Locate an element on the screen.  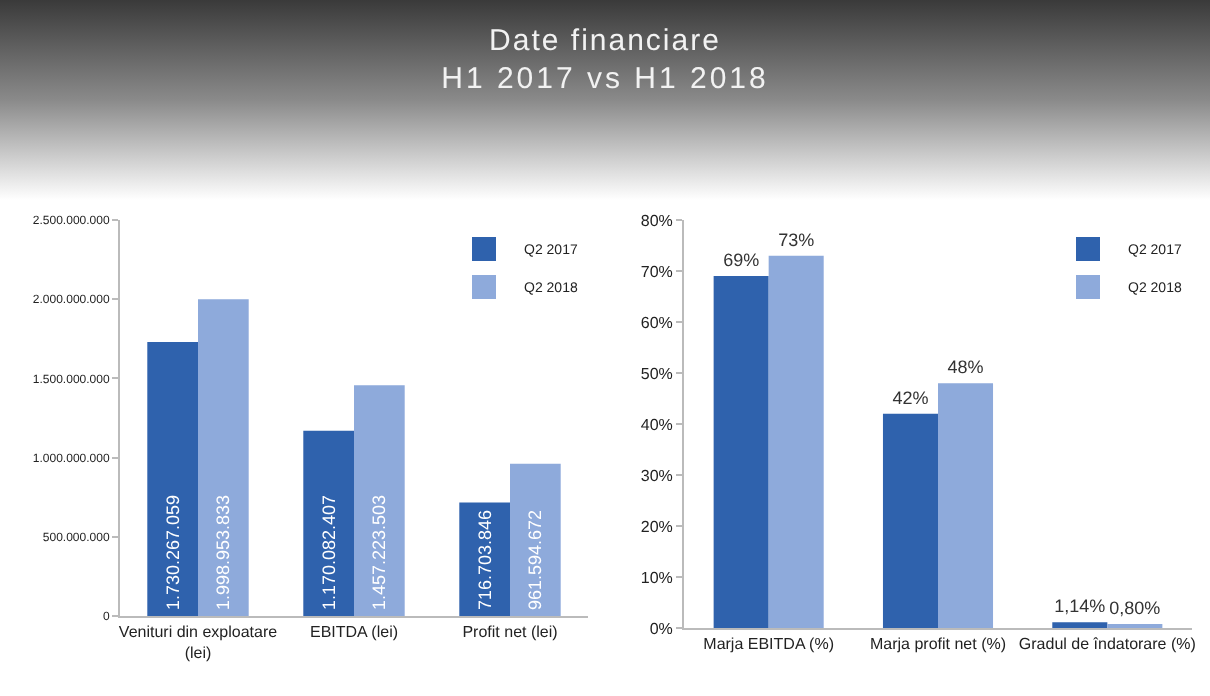
x-tick-label: Venituri din exploatare (lei) is located at coordinates (198, 642).